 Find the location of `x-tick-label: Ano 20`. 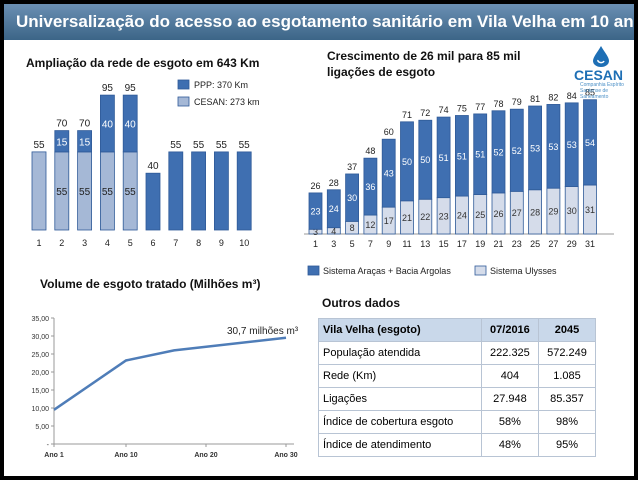

x-tick-label: Ano 20 is located at coordinates (205, 455).